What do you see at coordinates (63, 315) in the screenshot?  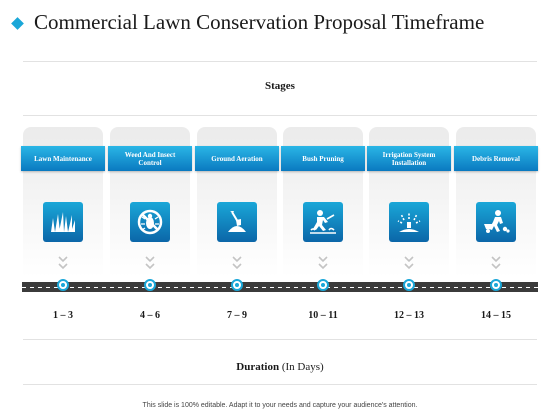 I see `stage-duration-1: 1 – 3` at bounding box center [63, 315].